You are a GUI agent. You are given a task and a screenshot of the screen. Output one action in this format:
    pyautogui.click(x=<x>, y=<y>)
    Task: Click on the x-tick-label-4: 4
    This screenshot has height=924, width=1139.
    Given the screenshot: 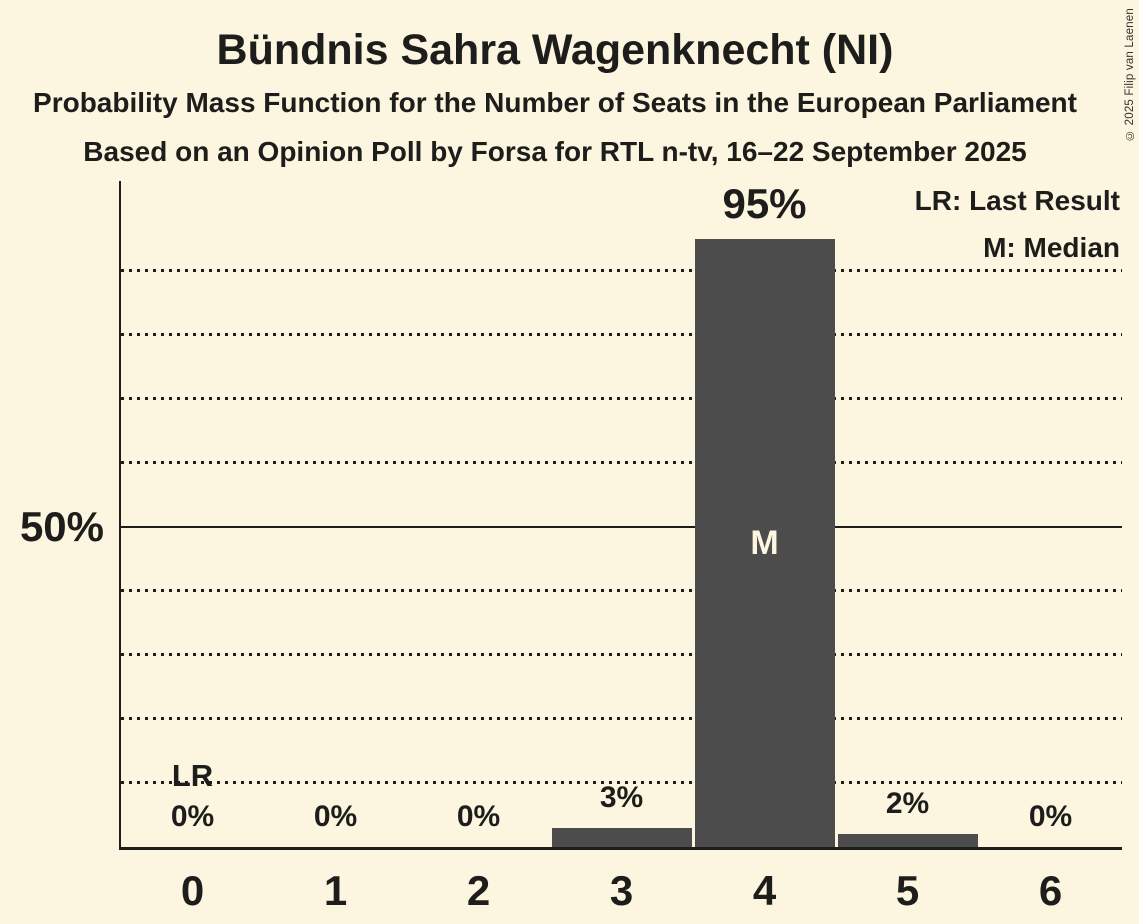 What is the action you would take?
    pyautogui.click(x=764, y=890)
    